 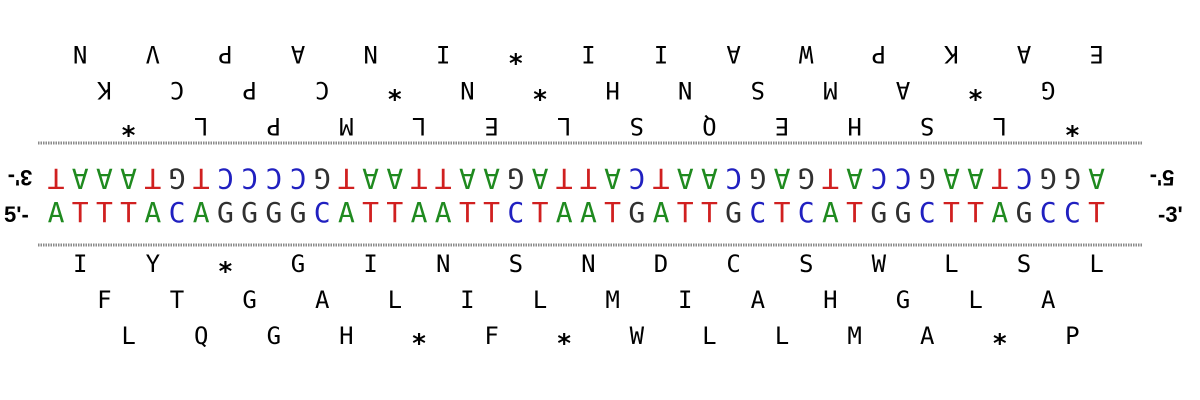 What do you see at coordinates (854, 126) in the screenshot?
I see `reverse-amino-acid: H` at bounding box center [854, 126].